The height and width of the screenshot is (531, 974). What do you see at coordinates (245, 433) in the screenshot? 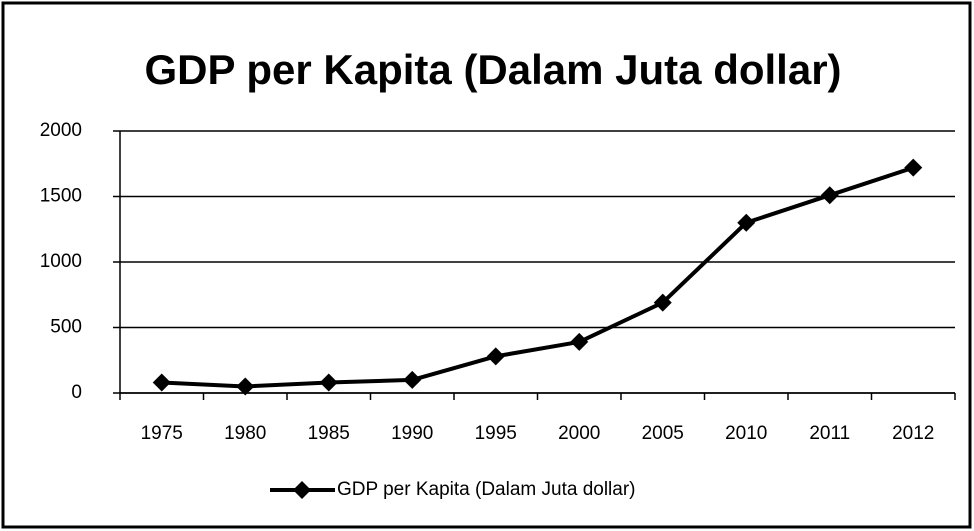
I see `x-tick-label: 1980` at bounding box center [245, 433].